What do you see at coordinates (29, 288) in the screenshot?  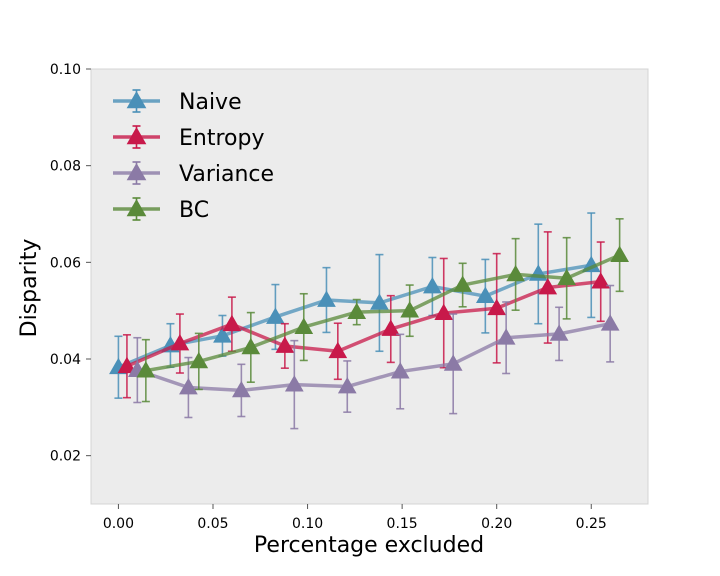 I see `y-axis-title: Disparity` at bounding box center [29, 288].